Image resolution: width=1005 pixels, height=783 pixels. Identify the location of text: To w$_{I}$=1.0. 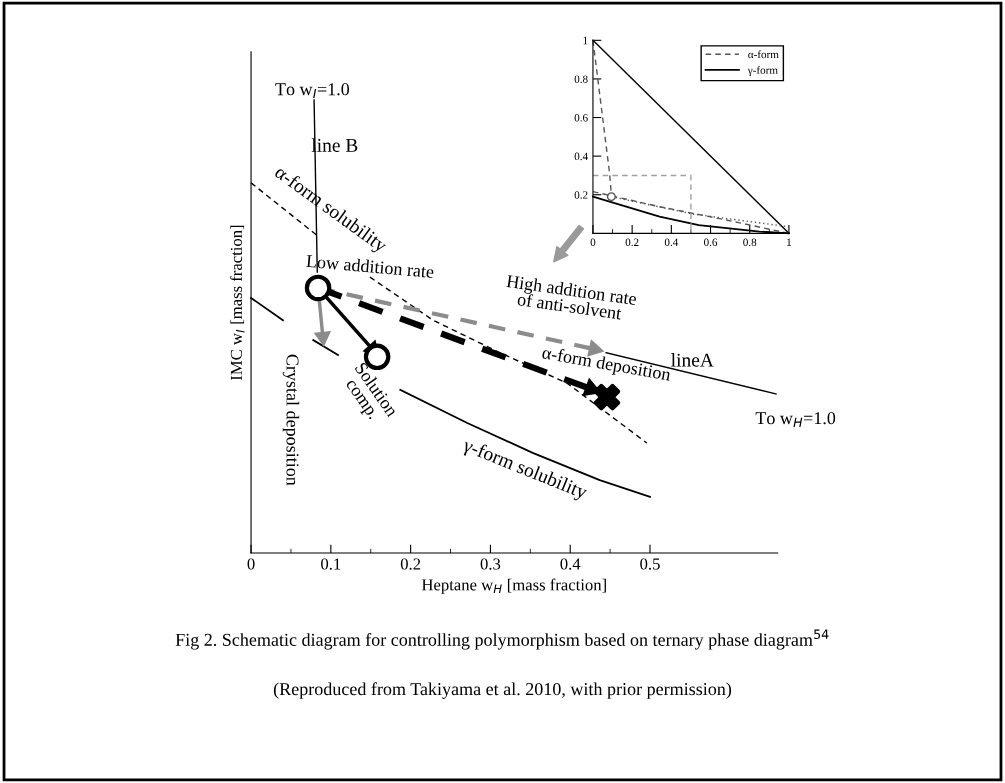
(312, 91).